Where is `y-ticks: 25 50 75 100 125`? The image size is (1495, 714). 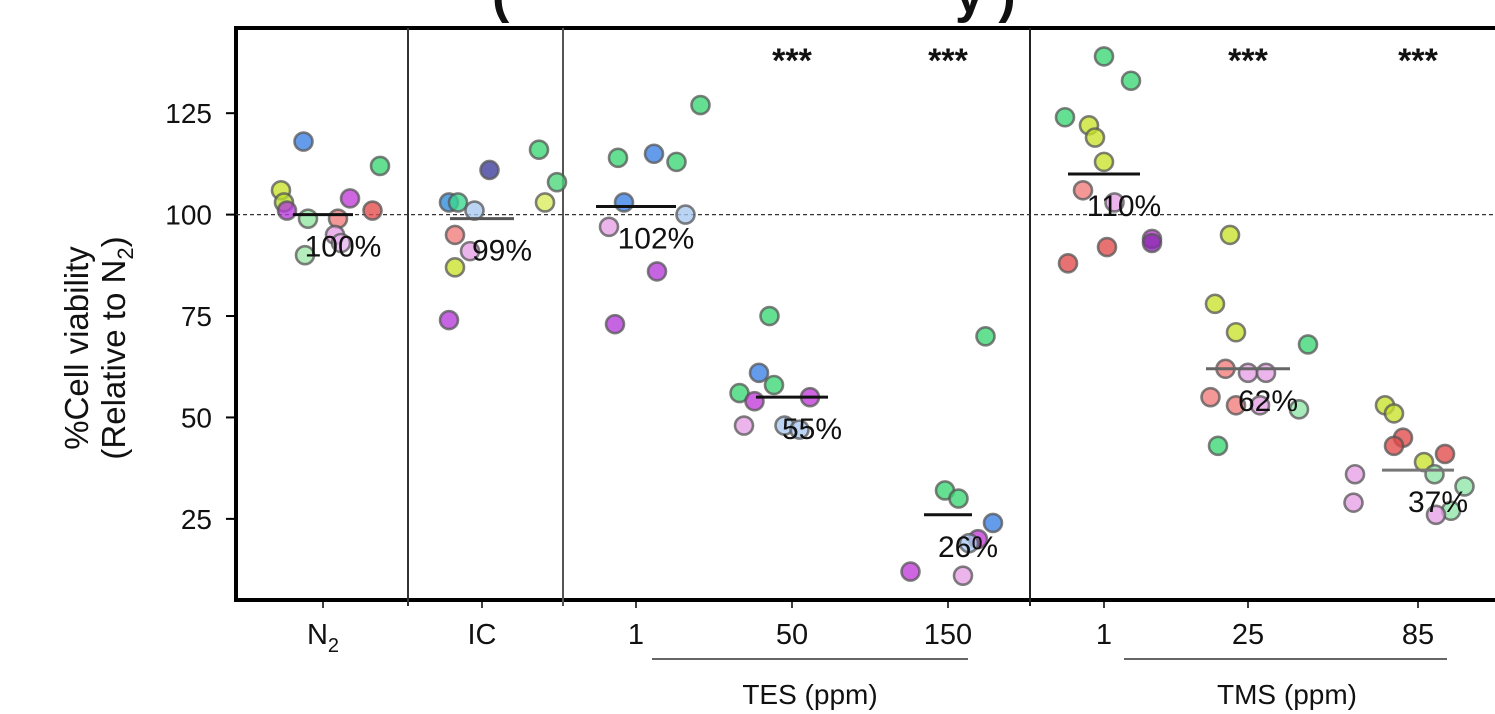 y-ticks: 25 50 75 100 125 is located at coordinates (200, 316).